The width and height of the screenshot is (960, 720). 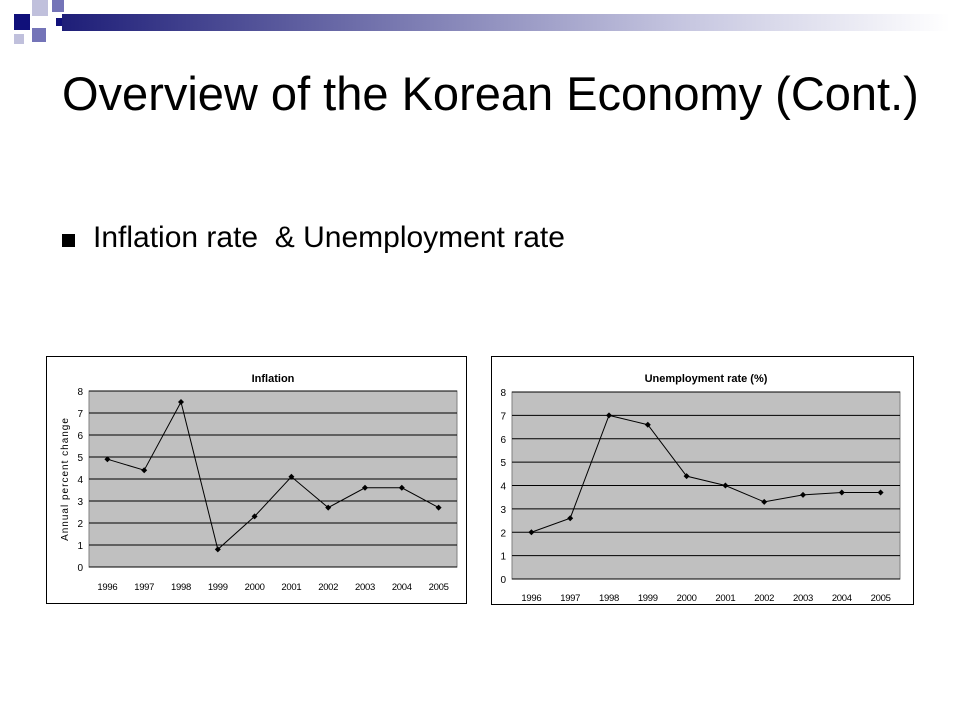 What do you see at coordinates (273, 379) in the screenshot?
I see `inflation-title: Inflation` at bounding box center [273, 379].